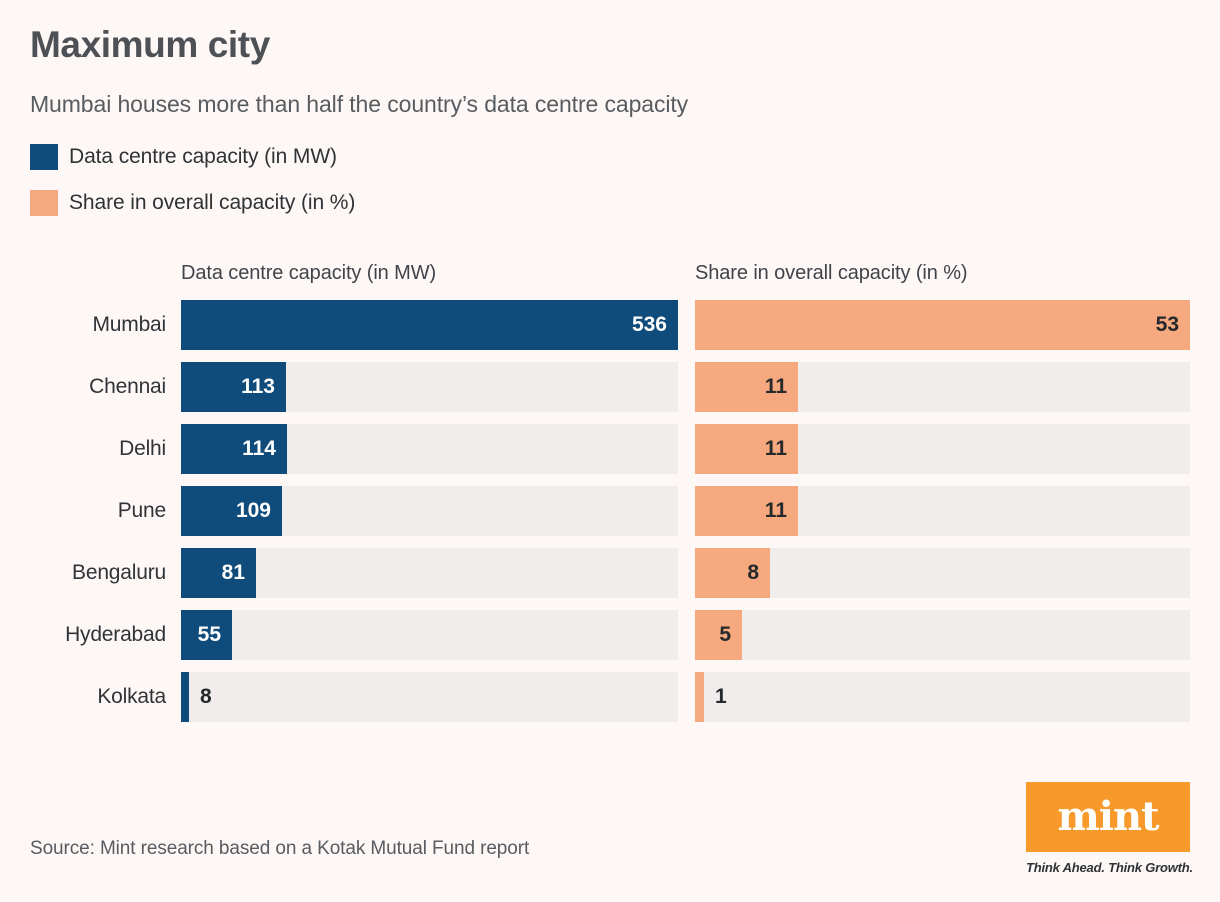  I want to click on table-row: Hyderabad 55 5, so click(610, 635).